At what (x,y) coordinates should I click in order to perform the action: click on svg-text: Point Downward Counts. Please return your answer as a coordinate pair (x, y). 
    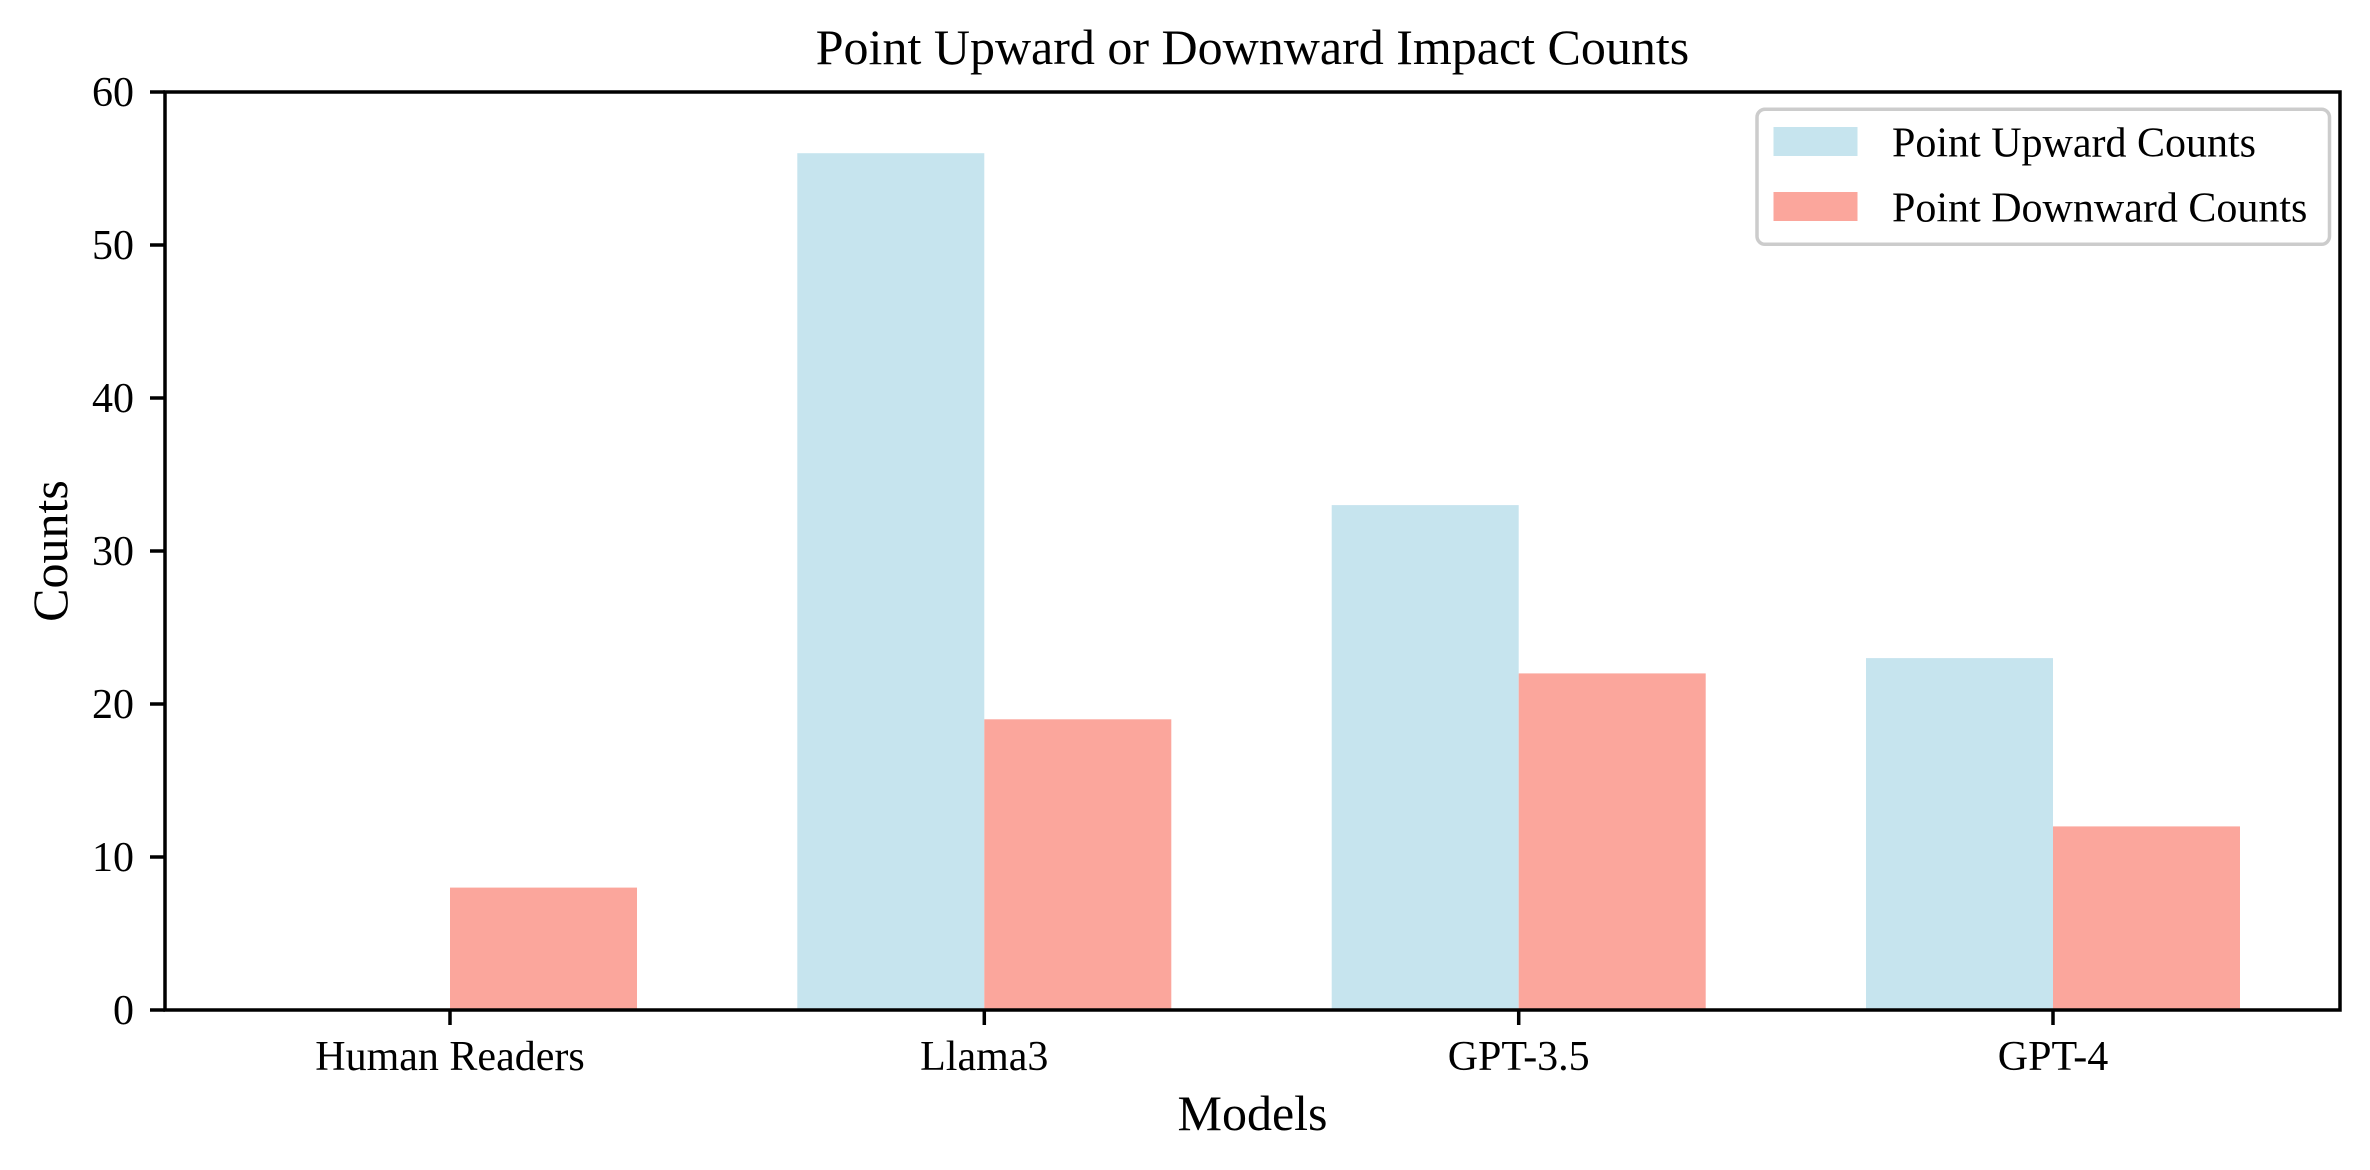
    Looking at the image, I should click on (2099, 209).